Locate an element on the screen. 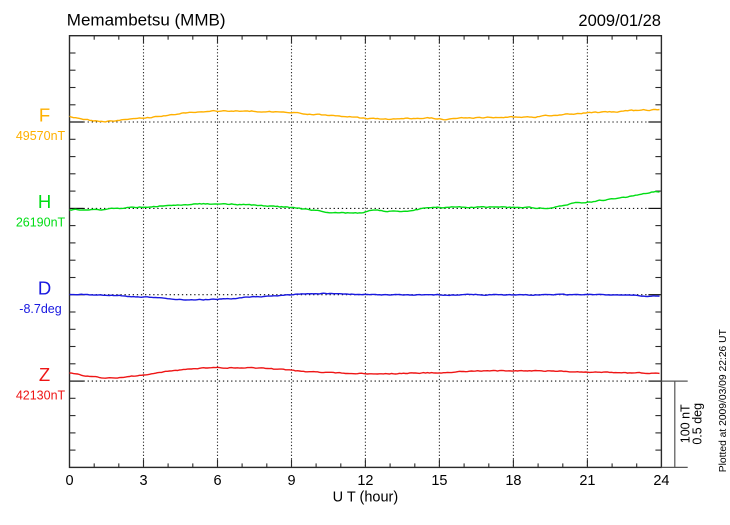  svg-text: 18 is located at coordinates (513, 481).